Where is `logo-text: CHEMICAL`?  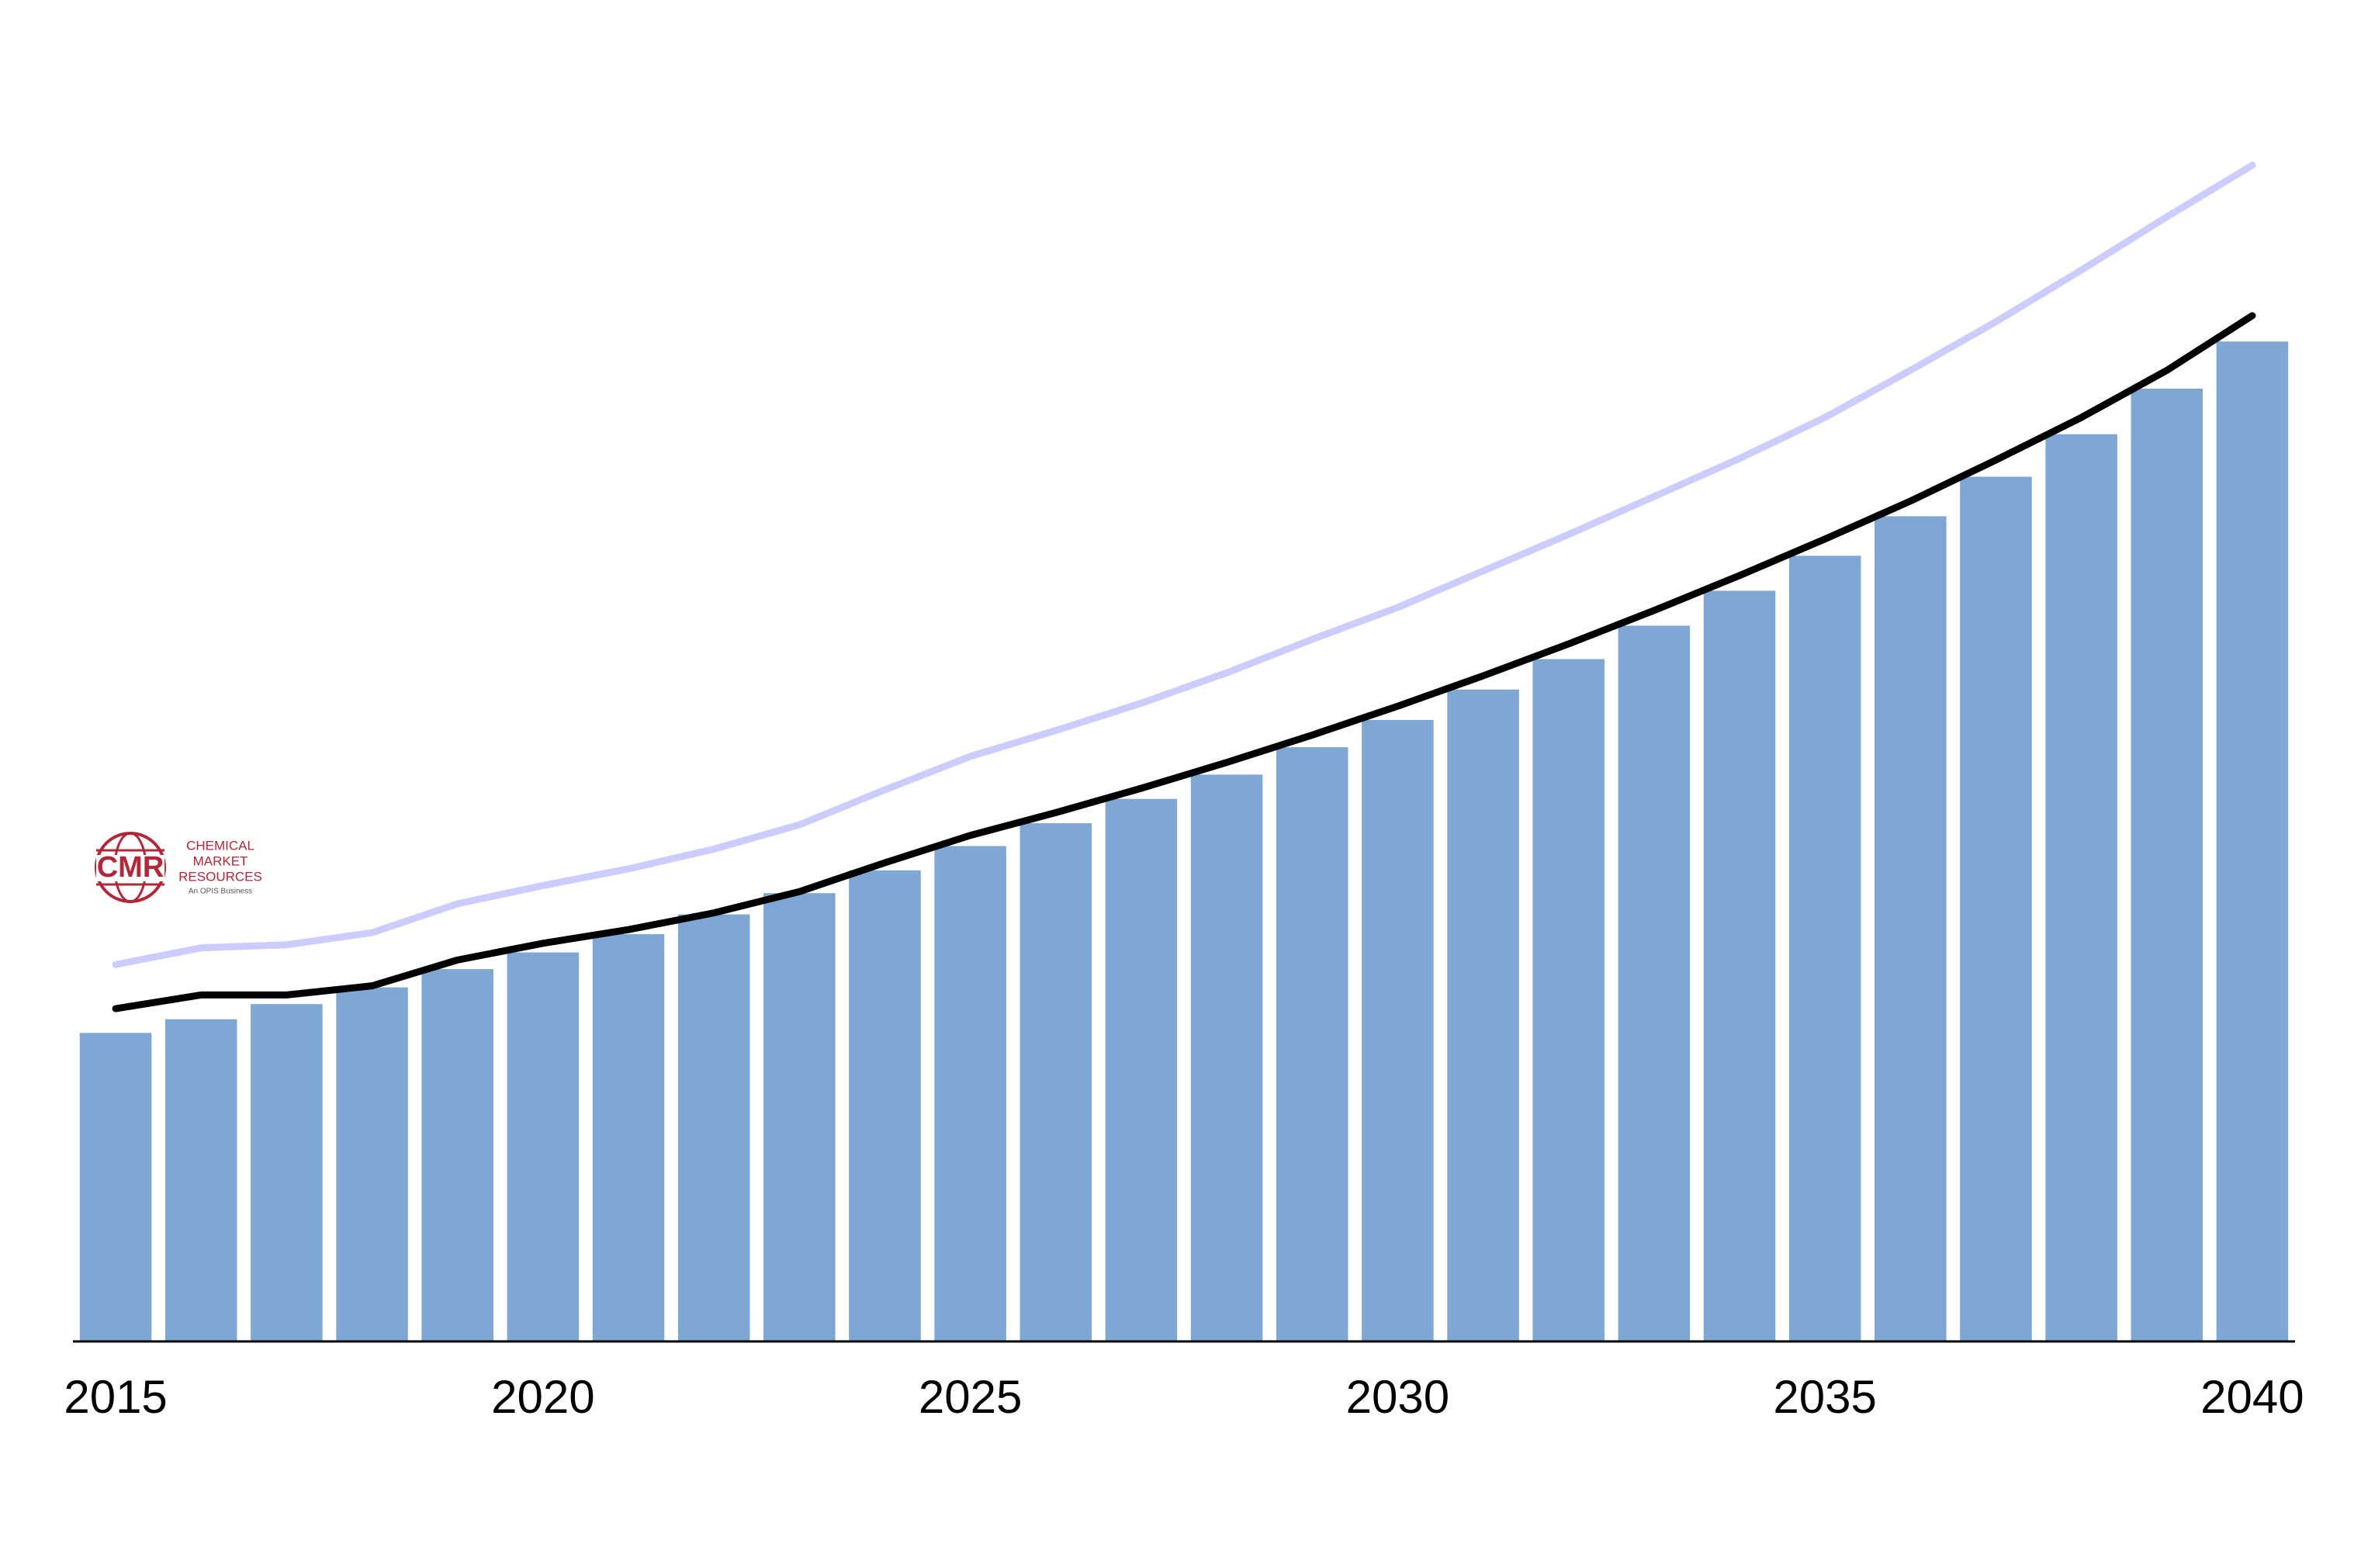 logo-text: CHEMICAL is located at coordinates (220, 846).